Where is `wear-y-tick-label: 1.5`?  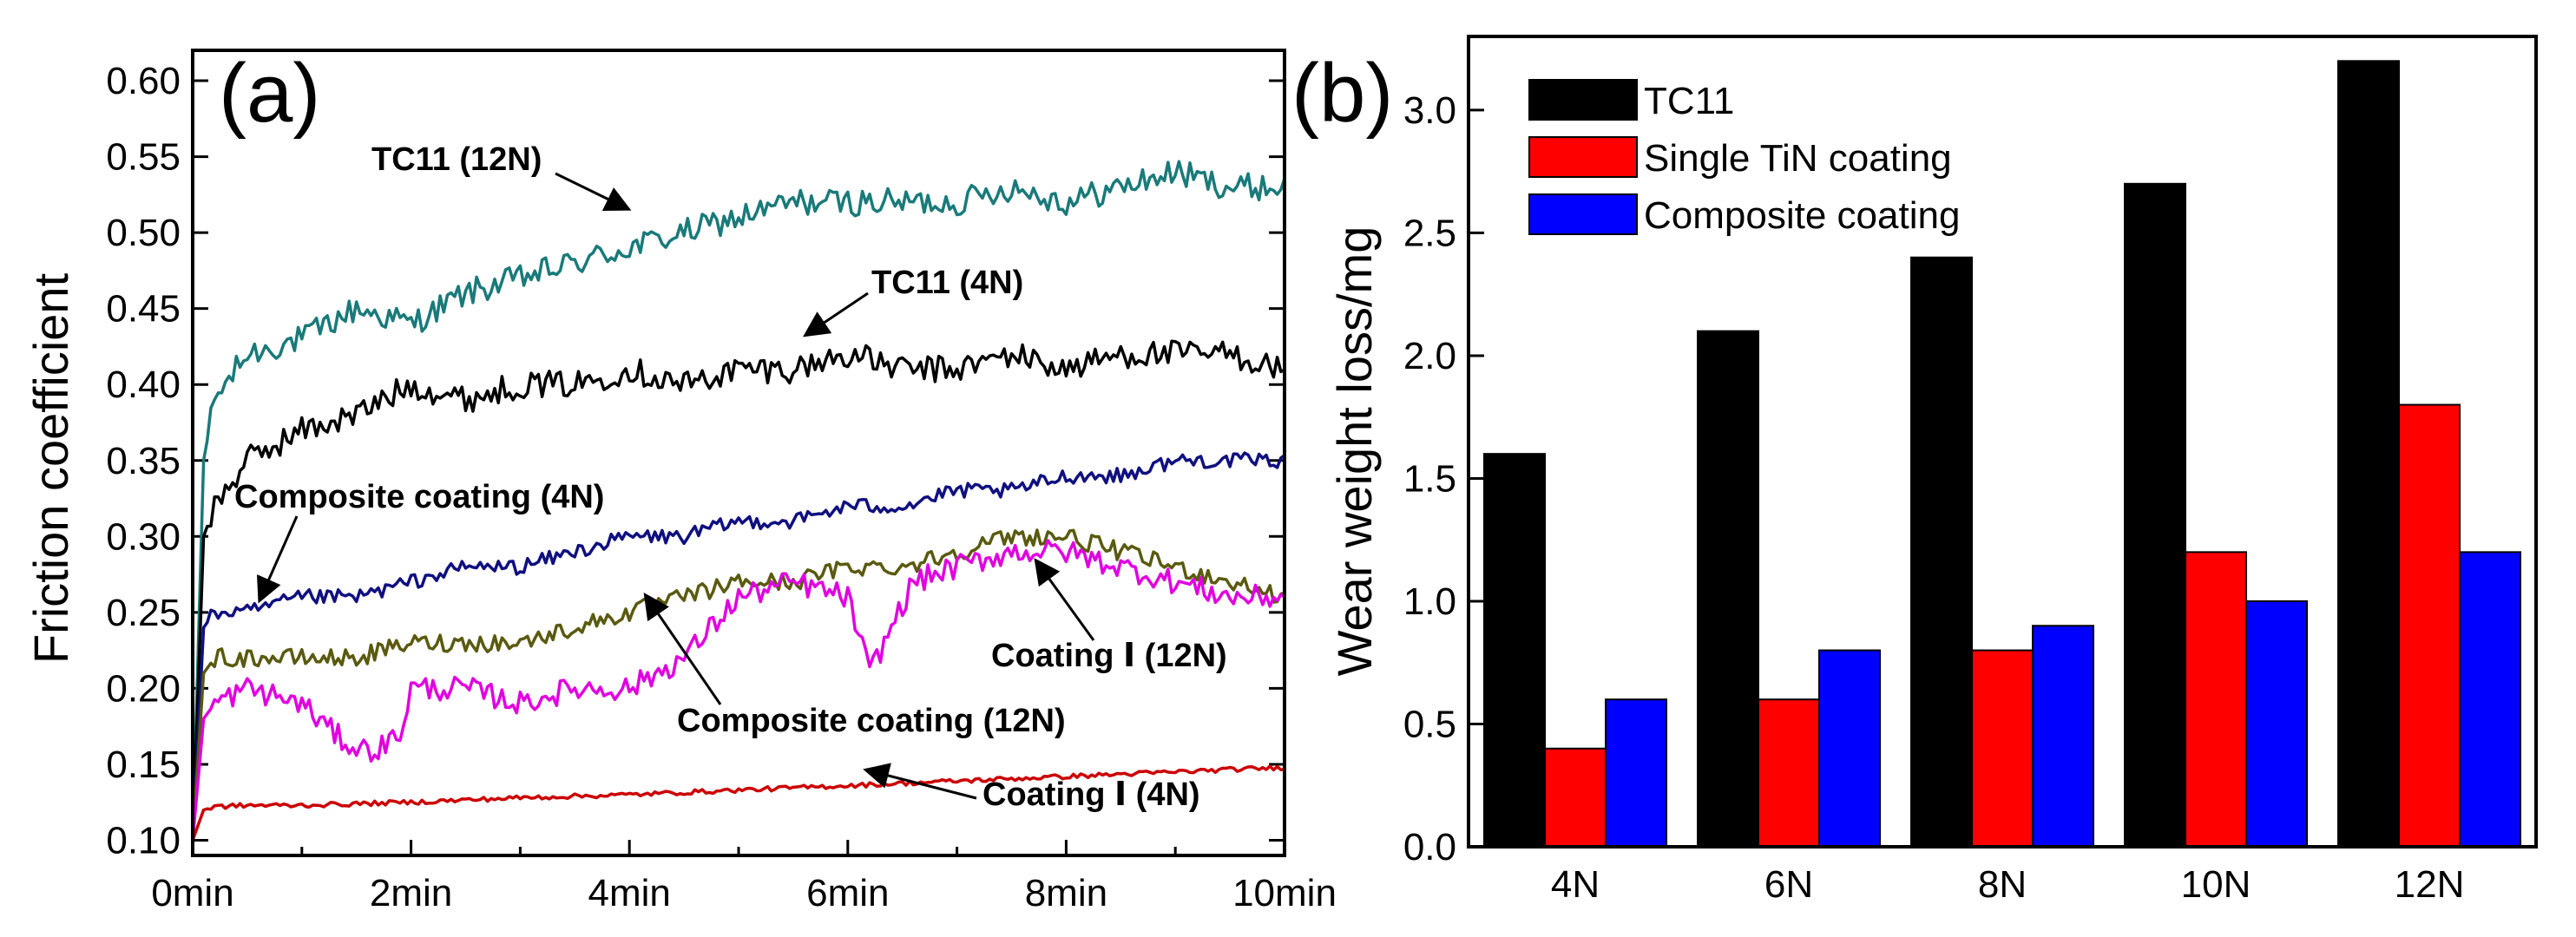 wear-y-tick-label: 1.5 is located at coordinates (1429, 478).